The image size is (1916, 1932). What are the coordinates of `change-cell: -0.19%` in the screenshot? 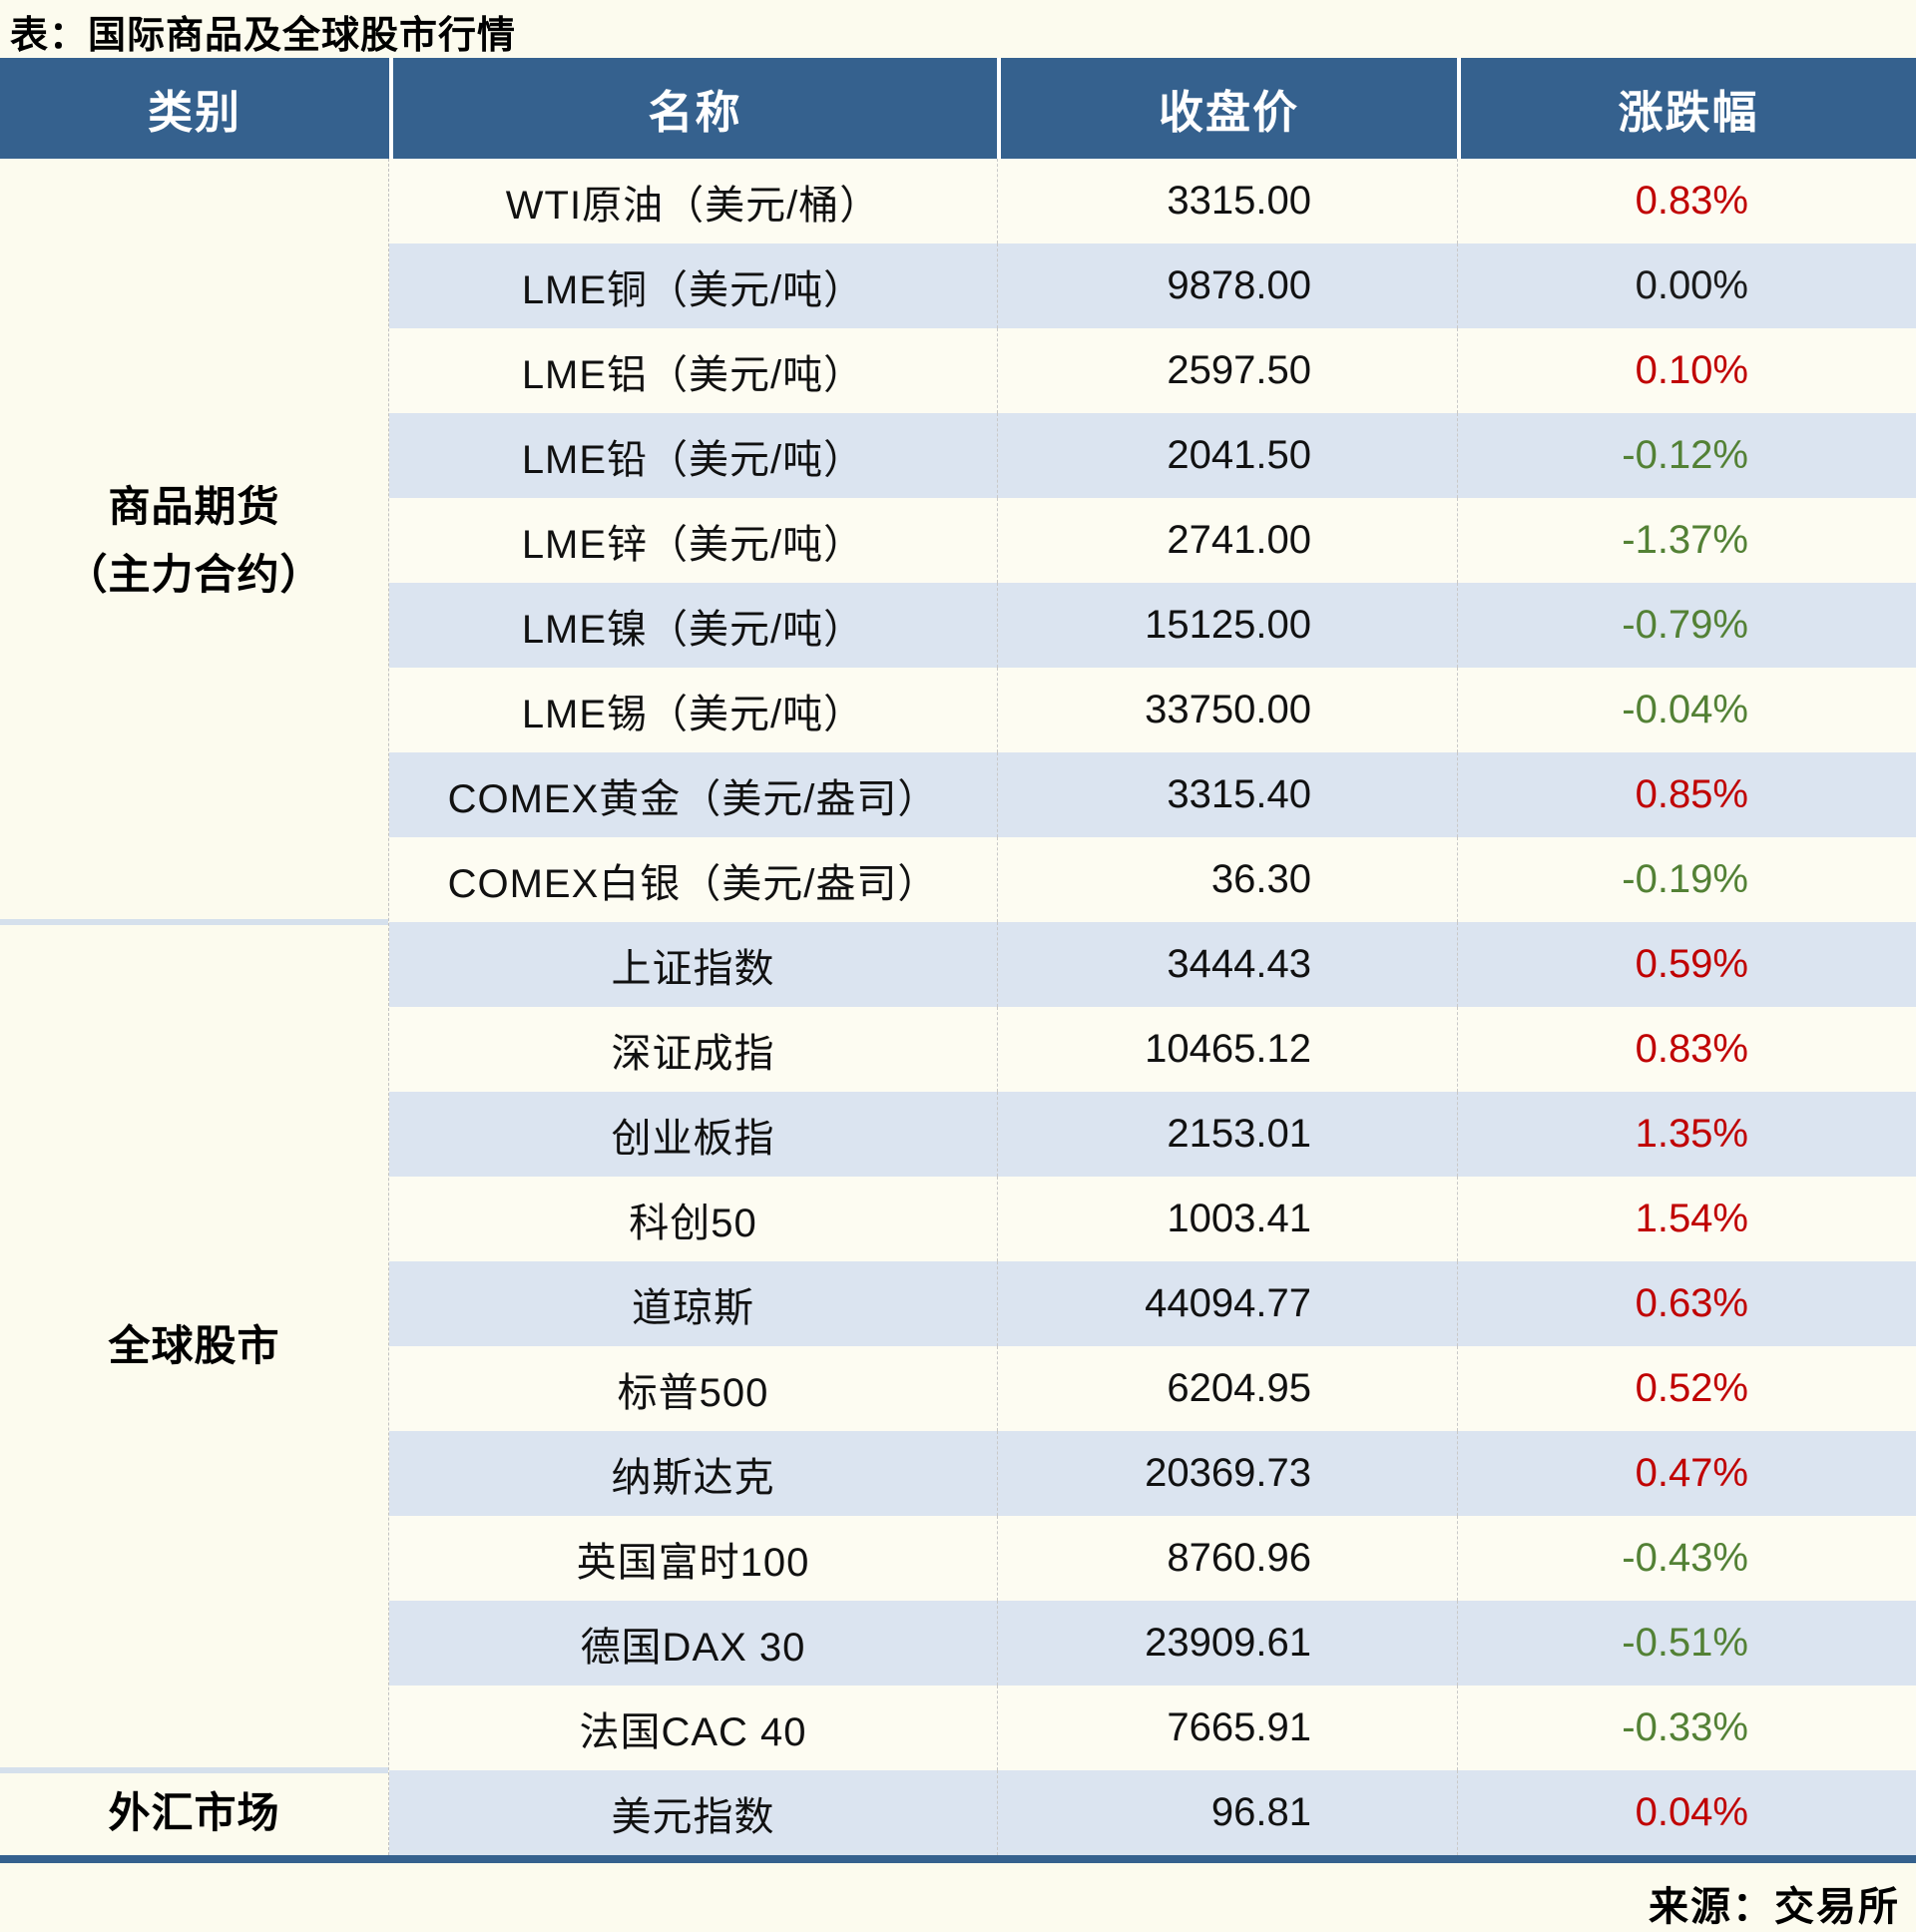 It's located at (1686, 879).